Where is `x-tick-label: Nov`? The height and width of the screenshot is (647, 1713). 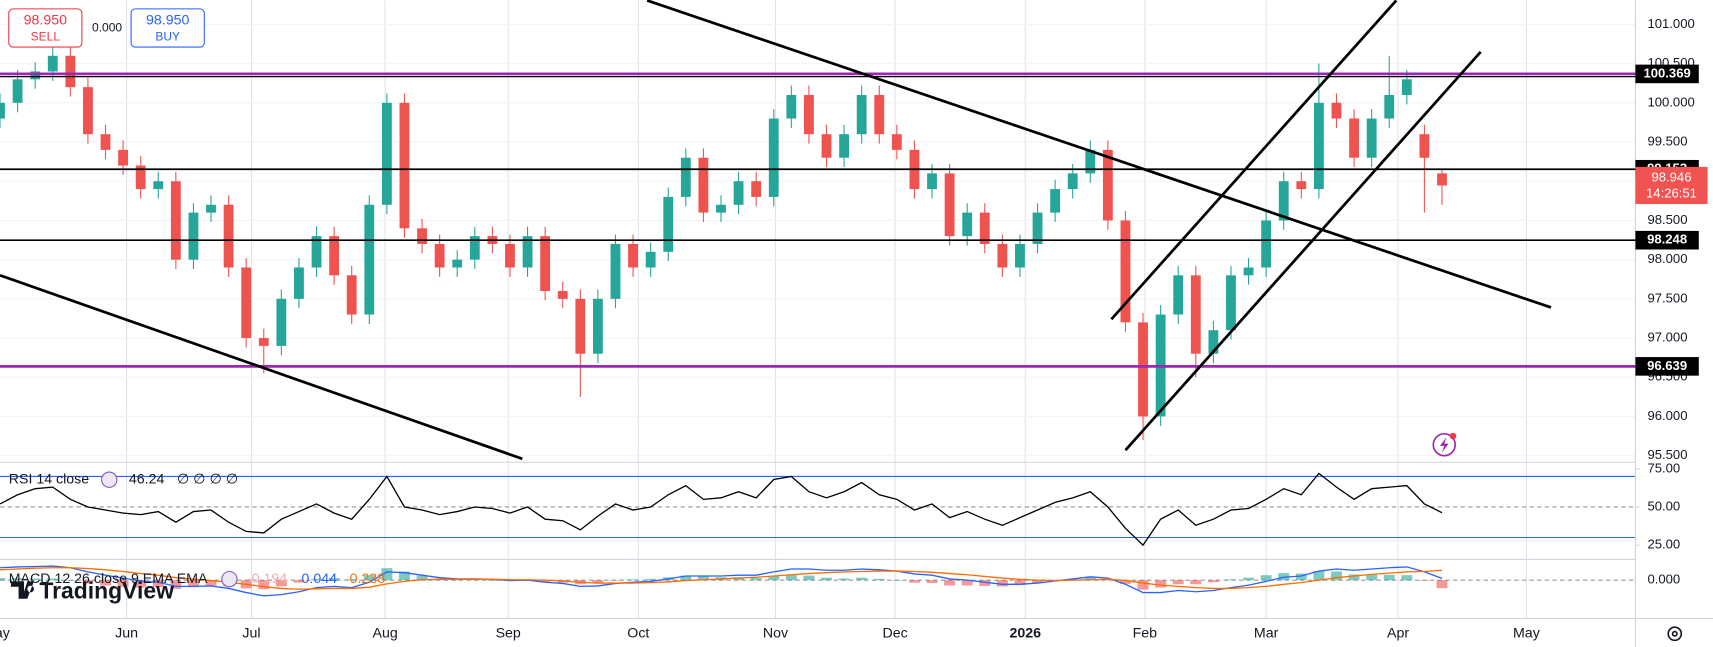 x-tick-label: Nov is located at coordinates (776, 634).